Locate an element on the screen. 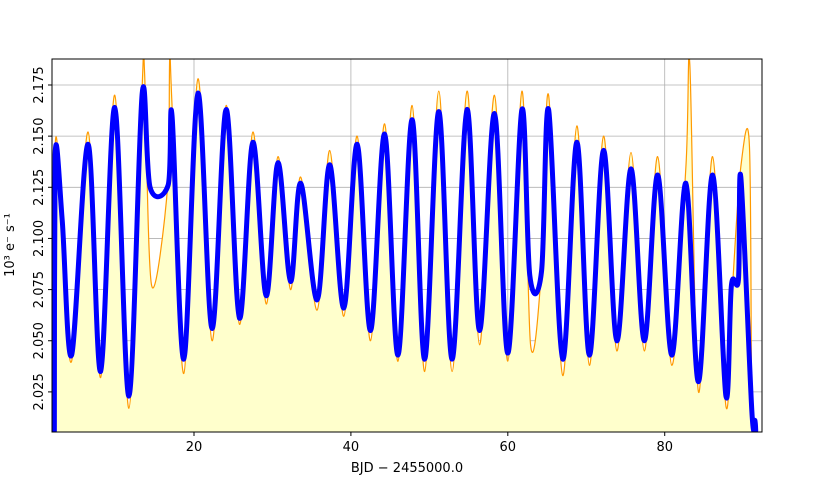 This screenshot has height=480, width=819. x-axis-label: BJD − 2455000.0 is located at coordinates (407, 468).